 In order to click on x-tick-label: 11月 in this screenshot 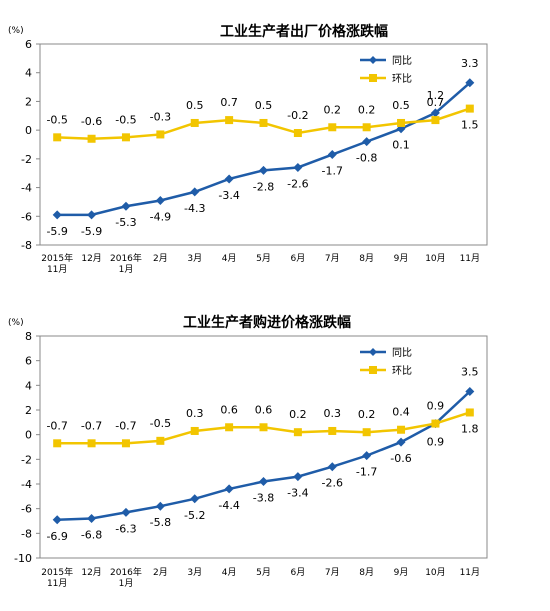, I will do `click(470, 258)`.